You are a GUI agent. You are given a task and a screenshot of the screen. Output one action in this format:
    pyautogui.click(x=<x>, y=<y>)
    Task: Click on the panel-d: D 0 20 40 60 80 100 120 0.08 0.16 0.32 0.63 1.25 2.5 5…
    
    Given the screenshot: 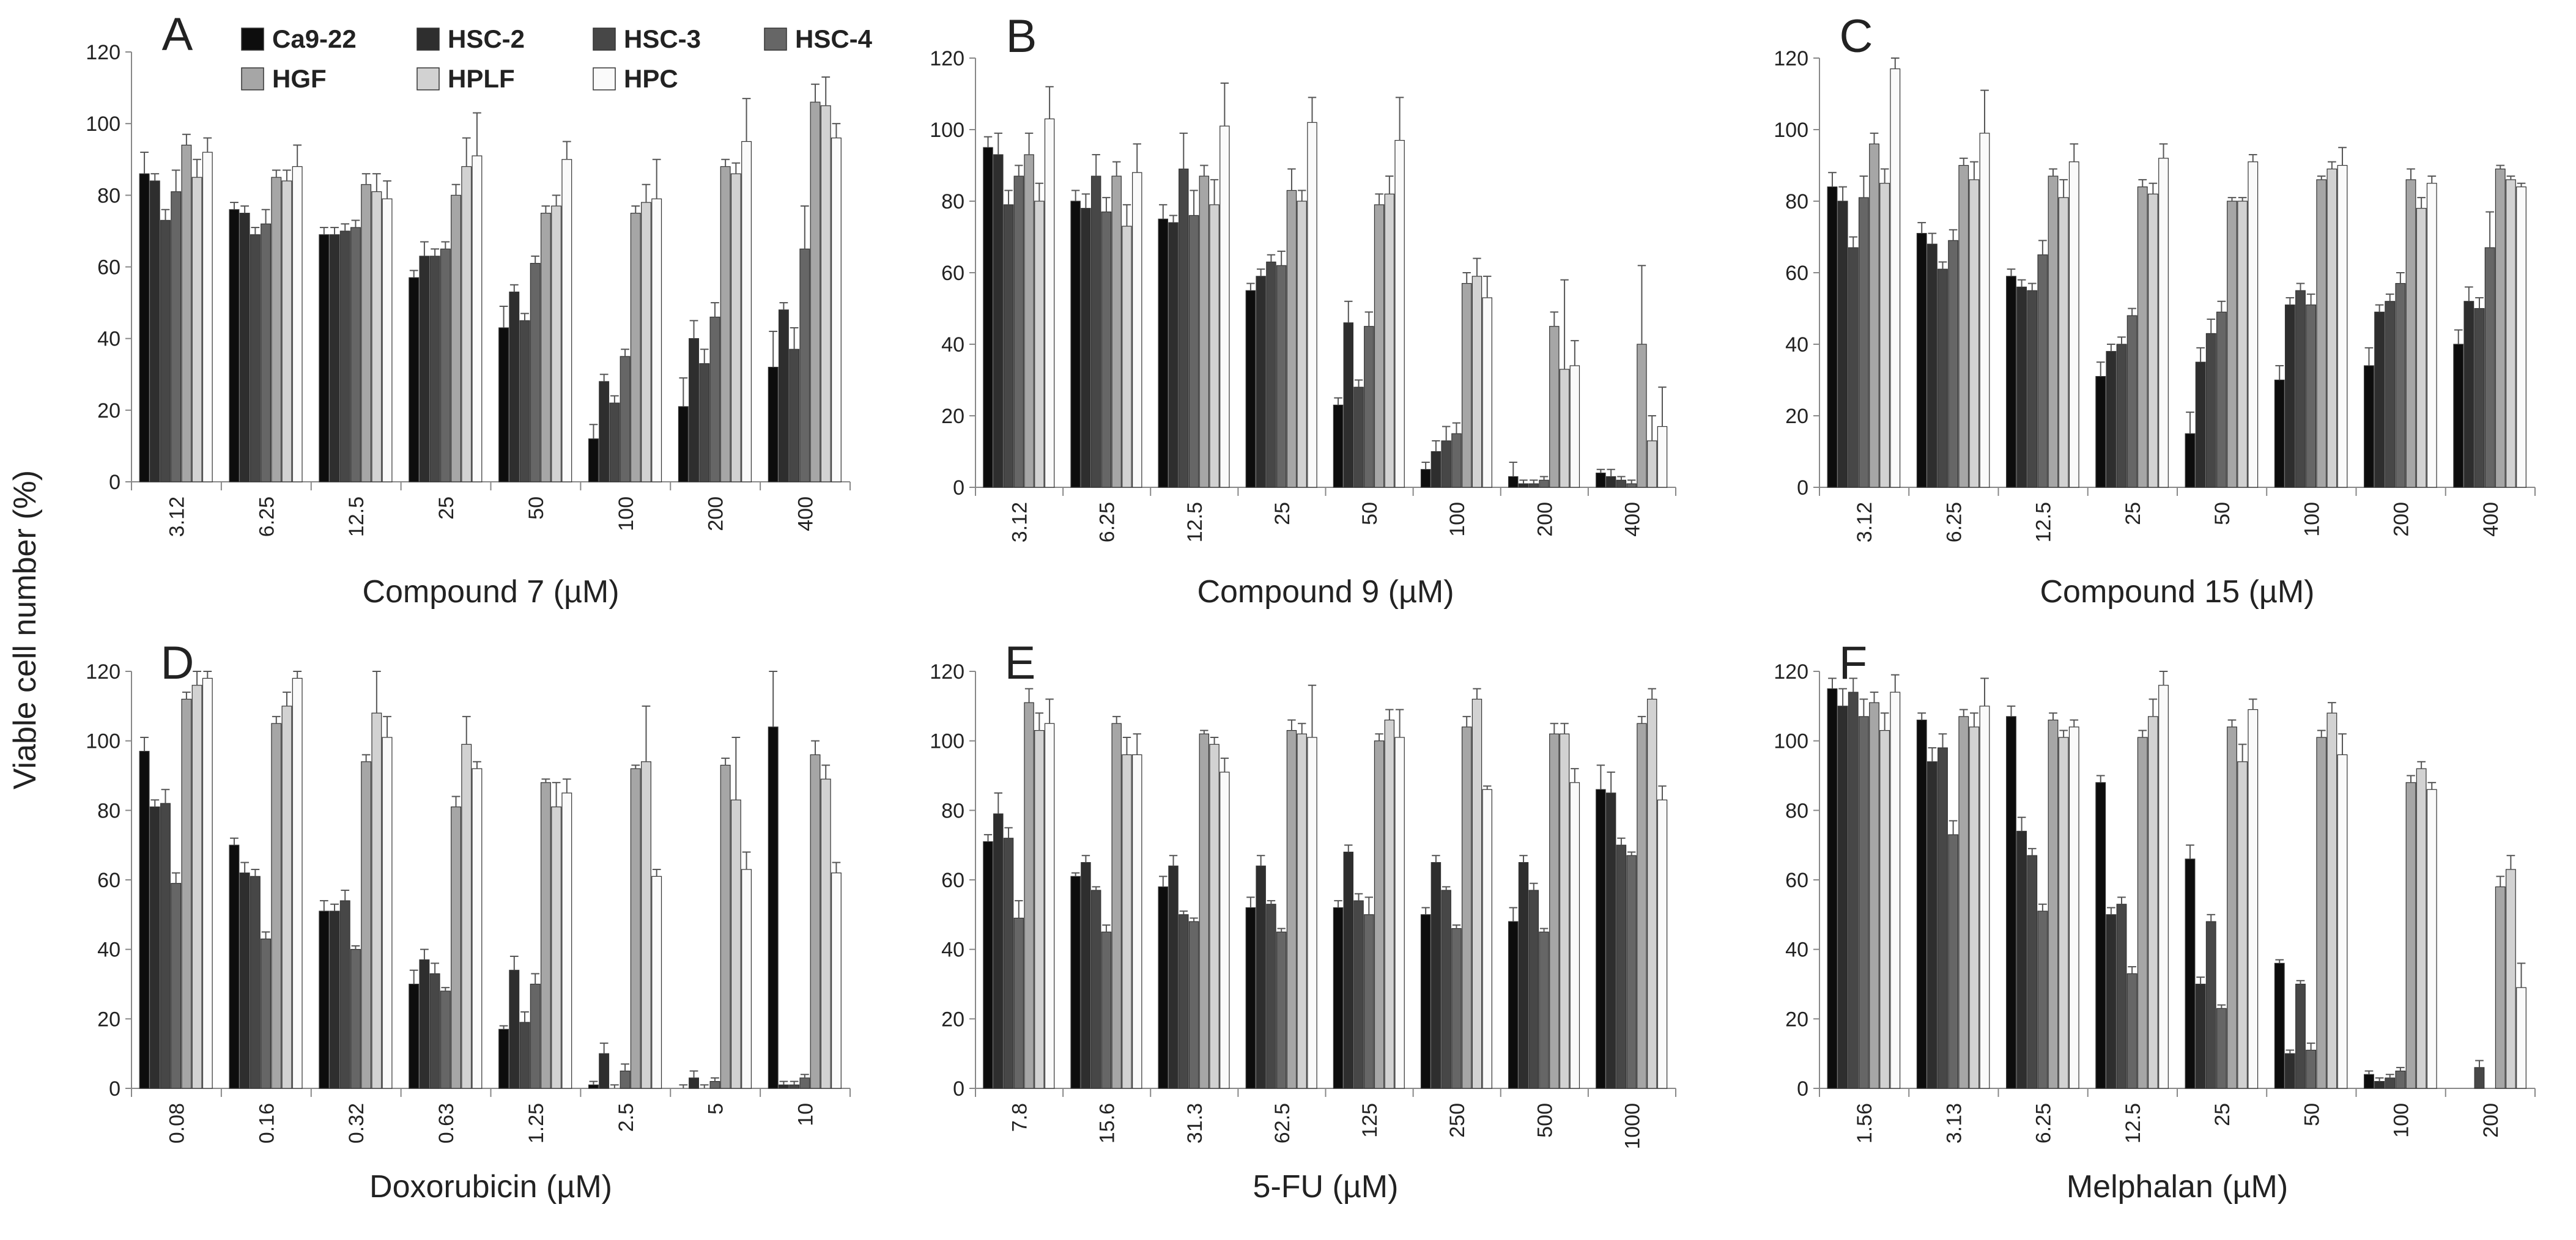 What is the action you would take?
    pyautogui.click(x=468, y=921)
    